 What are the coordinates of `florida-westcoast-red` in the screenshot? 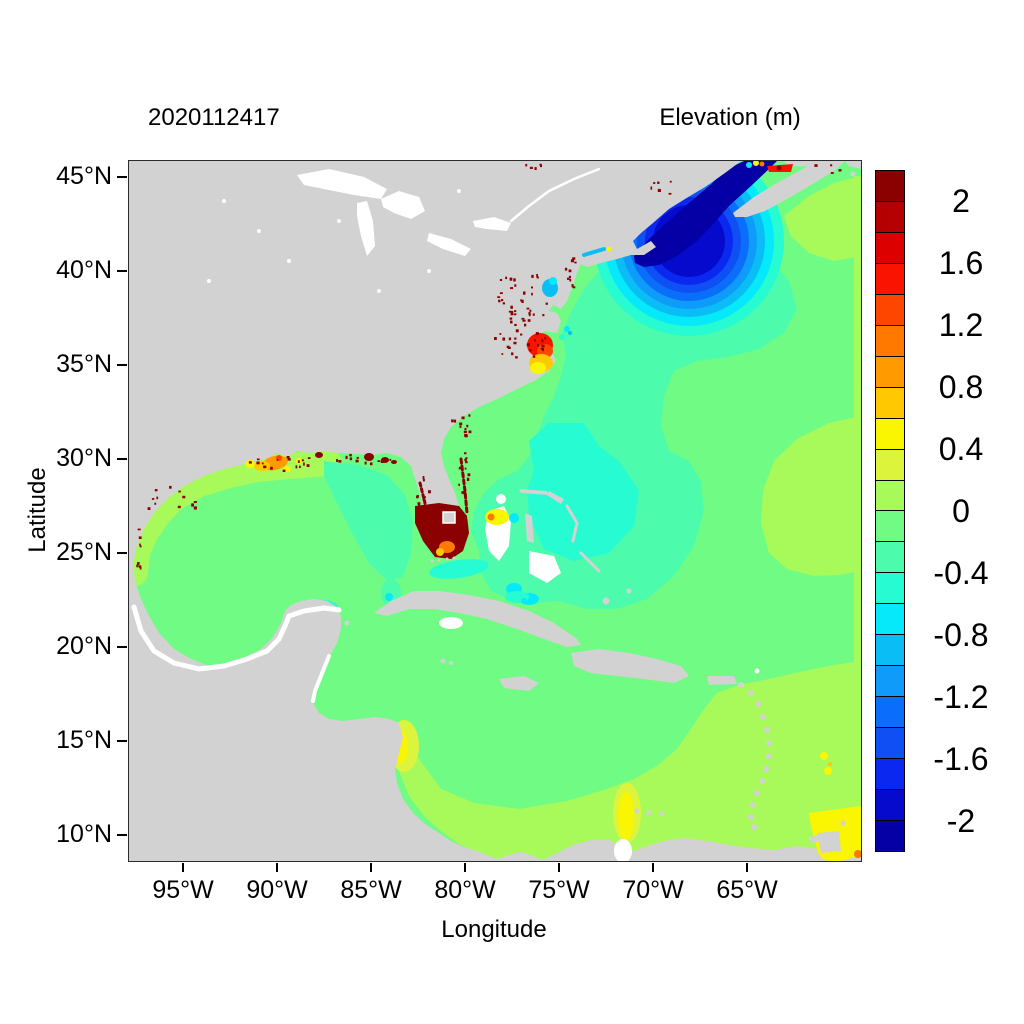 It's located at (422, 501).